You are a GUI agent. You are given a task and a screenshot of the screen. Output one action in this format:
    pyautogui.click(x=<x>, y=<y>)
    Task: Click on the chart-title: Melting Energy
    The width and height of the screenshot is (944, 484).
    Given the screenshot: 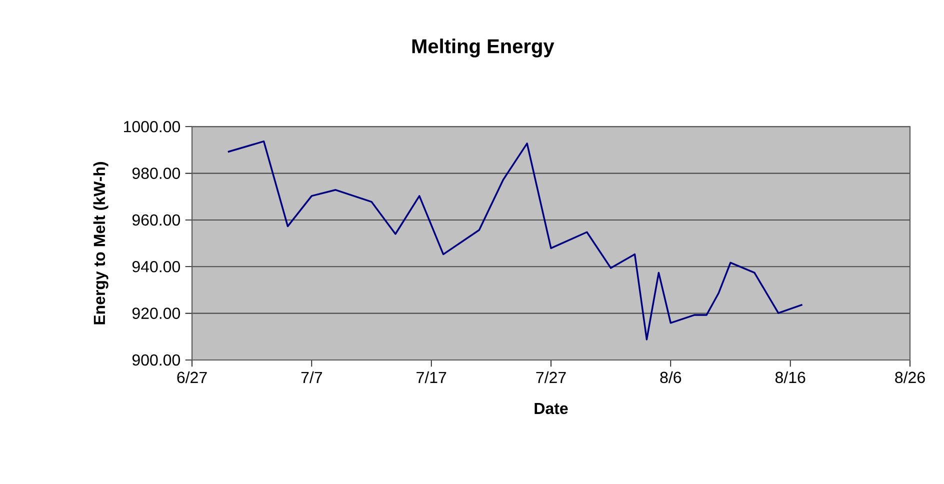 What is the action you would take?
    pyautogui.click(x=483, y=48)
    